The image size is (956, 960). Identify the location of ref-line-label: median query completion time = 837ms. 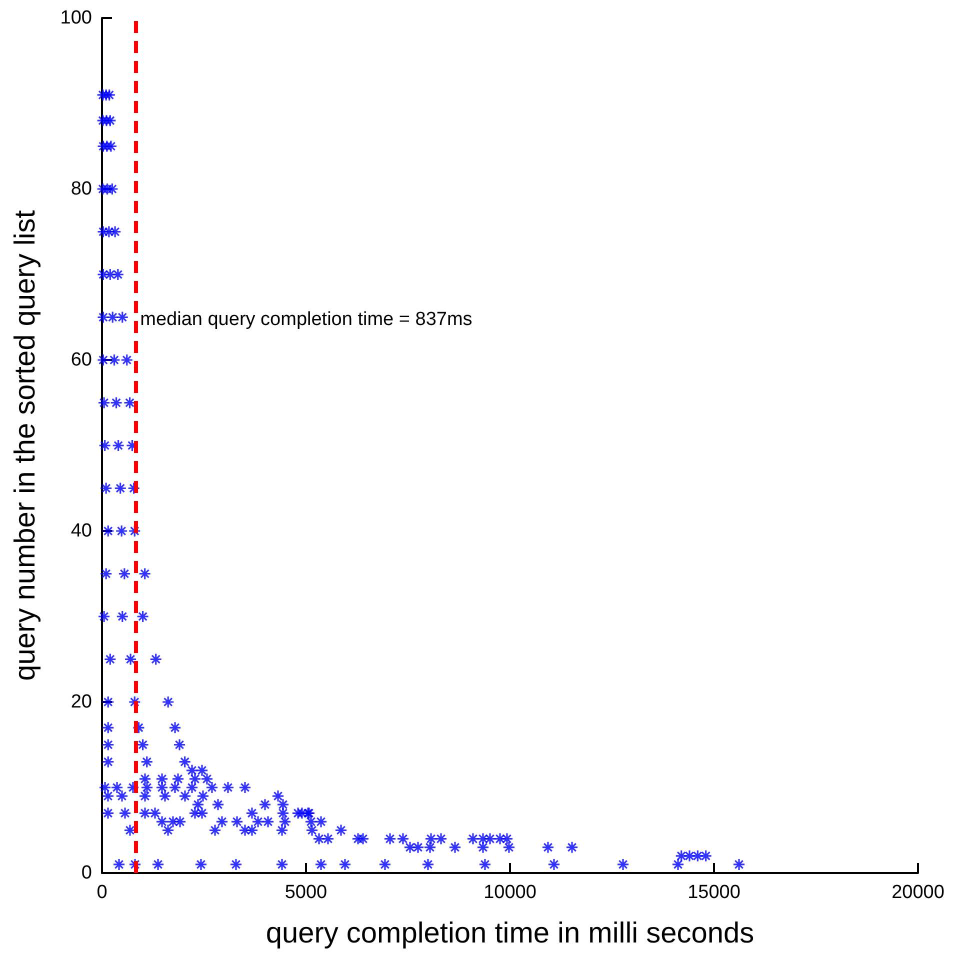
(306, 319).